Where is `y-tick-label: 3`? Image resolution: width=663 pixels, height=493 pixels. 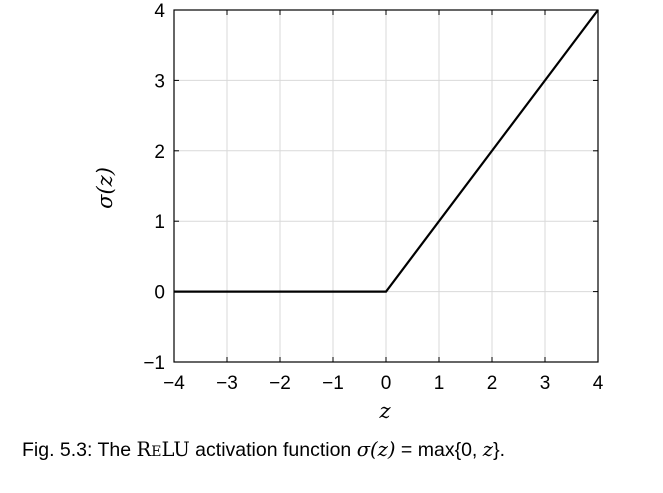
y-tick-label: 3 is located at coordinates (159, 81).